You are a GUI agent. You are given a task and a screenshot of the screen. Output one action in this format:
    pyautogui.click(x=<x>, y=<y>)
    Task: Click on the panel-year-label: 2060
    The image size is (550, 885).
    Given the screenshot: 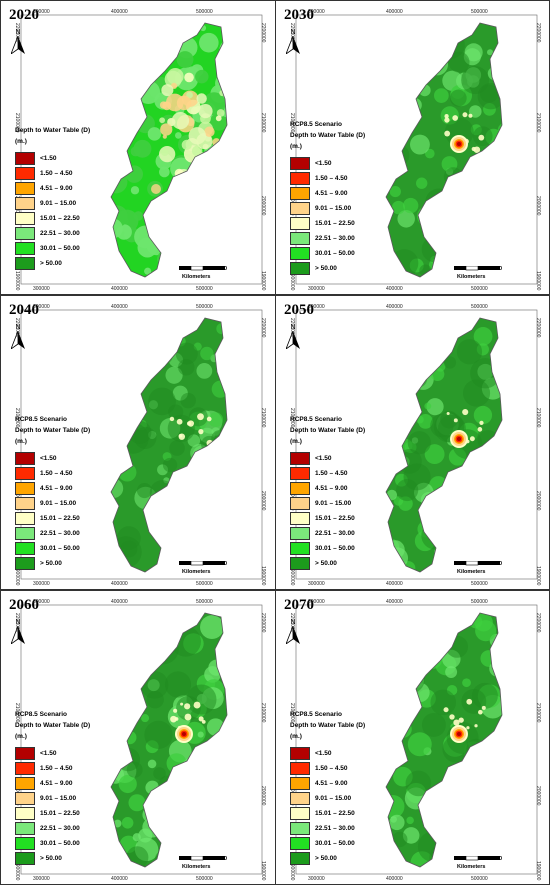 What is the action you would take?
    pyautogui.click(x=24, y=605)
    